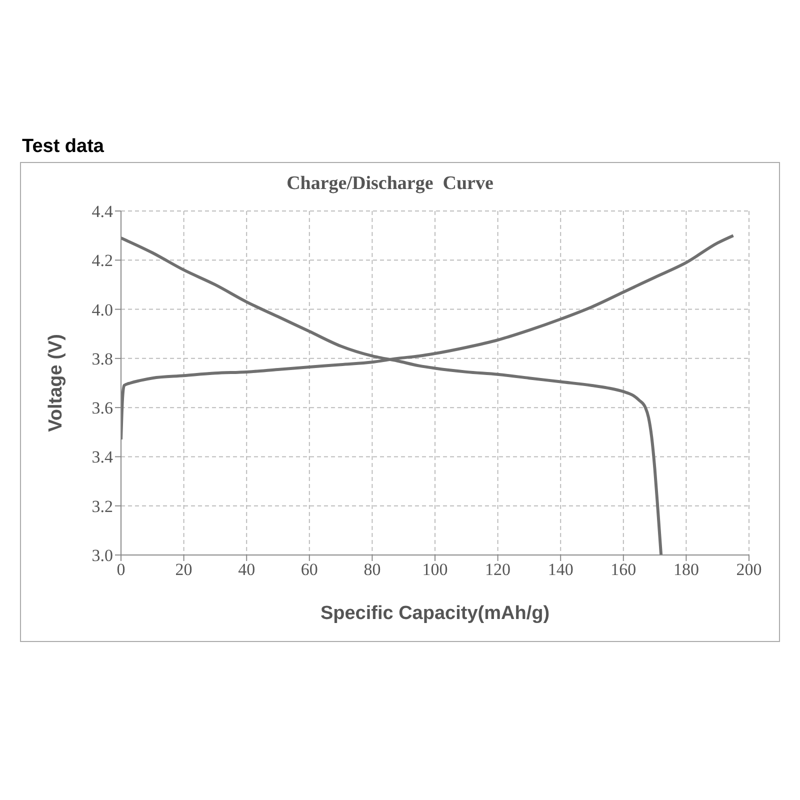 The image size is (800, 800). Describe the element at coordinates (247, 570) in the screenshot. I see `x-tick-label: 40` at that location.